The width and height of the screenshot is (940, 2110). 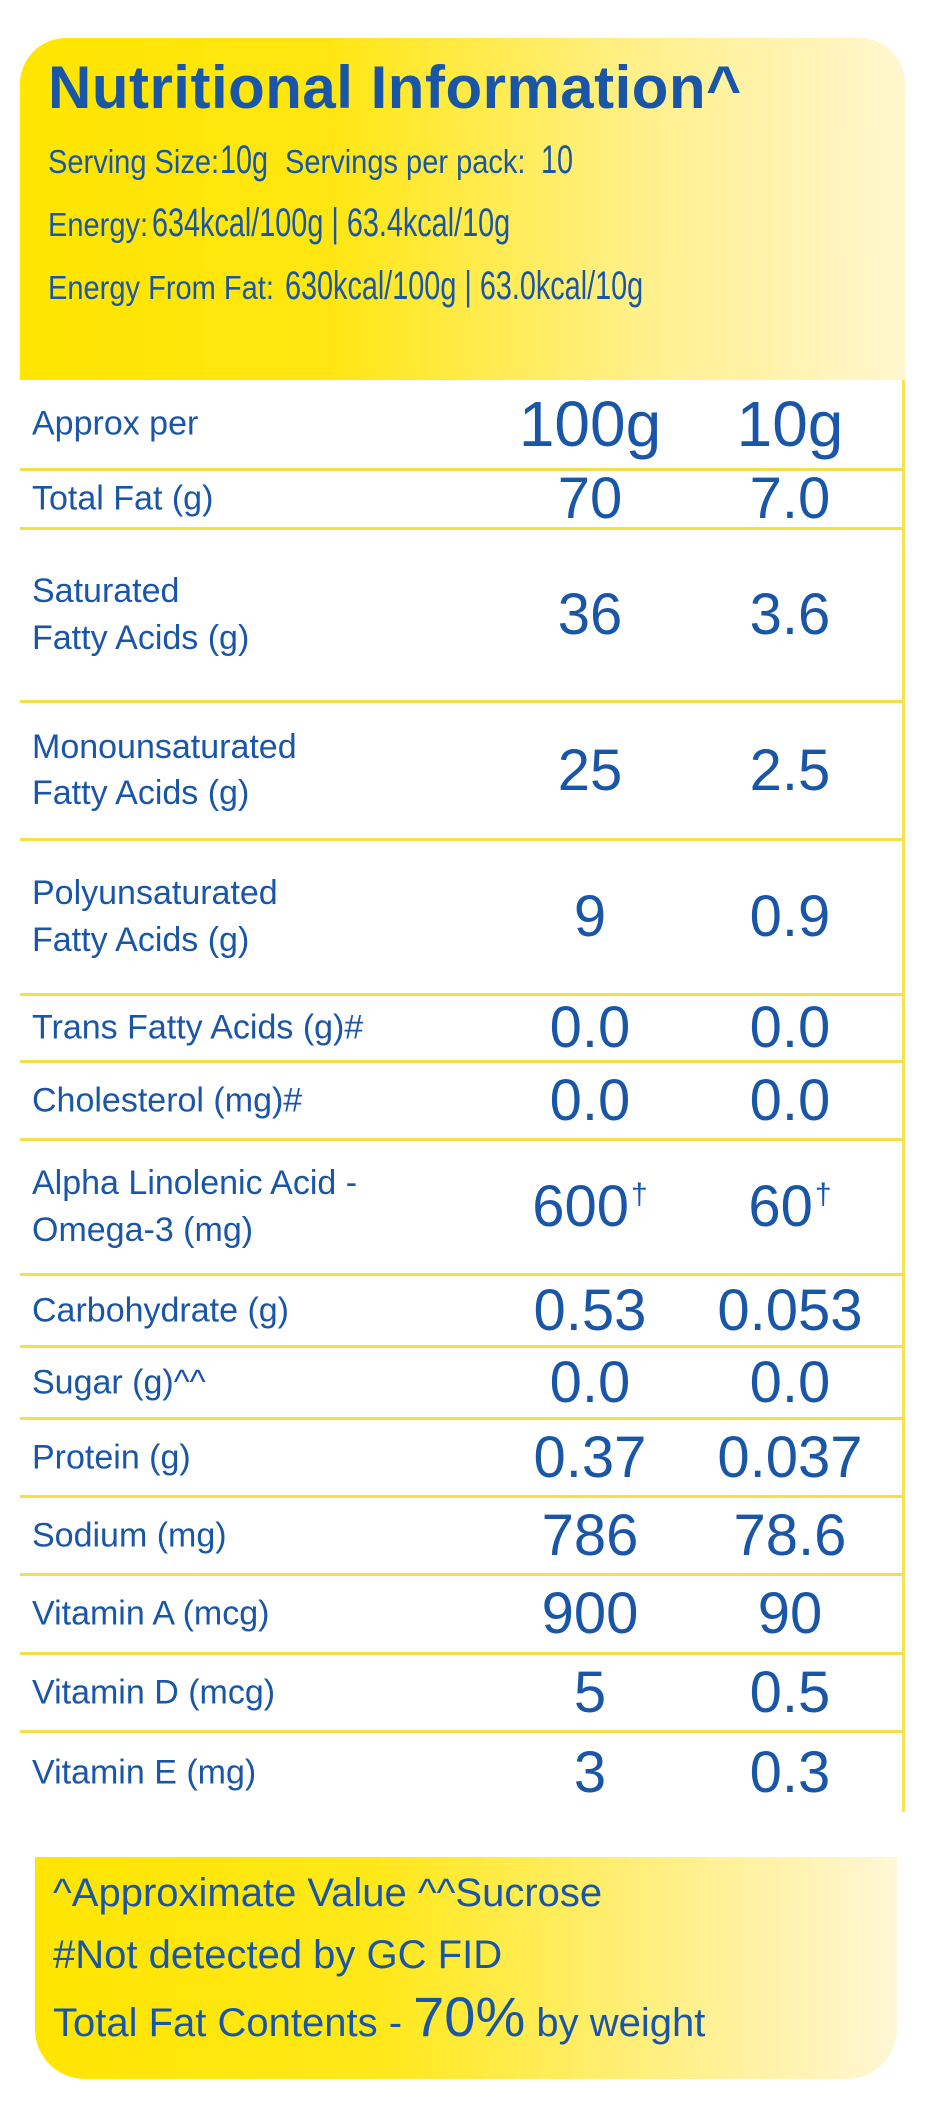 I want to click on energy-from-fat-value: 630kcal/100g | 63.0kcal/10g, so click(x=463, y=286).